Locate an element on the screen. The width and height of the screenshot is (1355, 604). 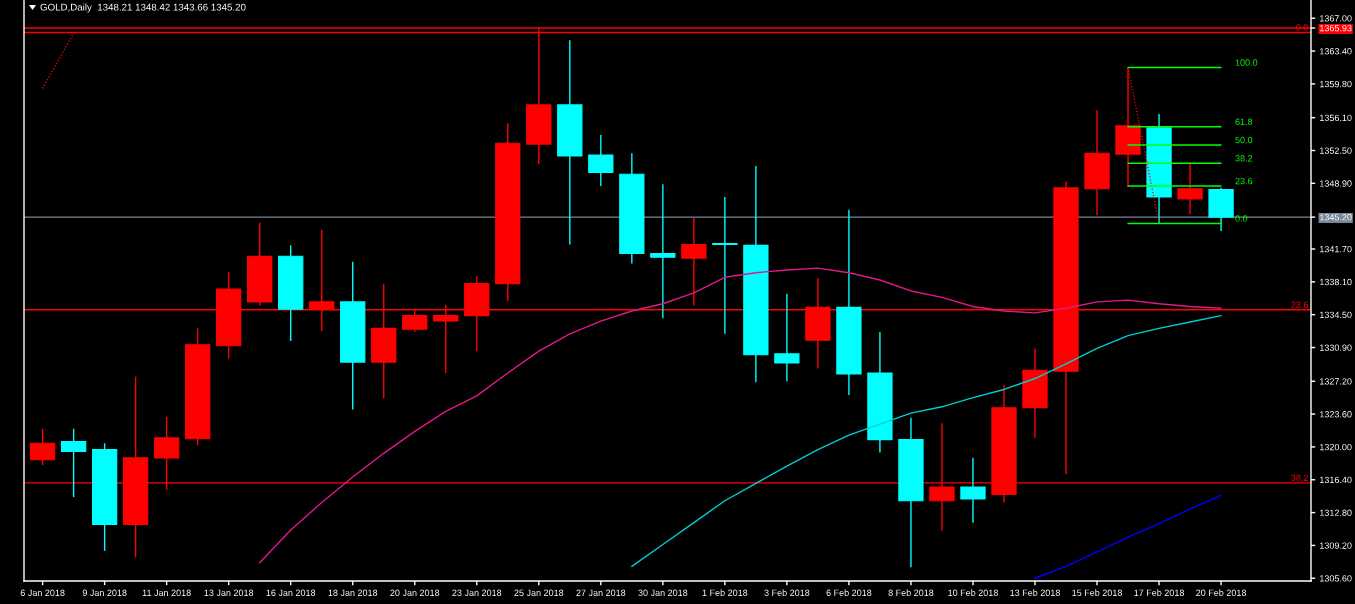
y-tick-label: 1367.00 is located at coordinates (1336, 18).